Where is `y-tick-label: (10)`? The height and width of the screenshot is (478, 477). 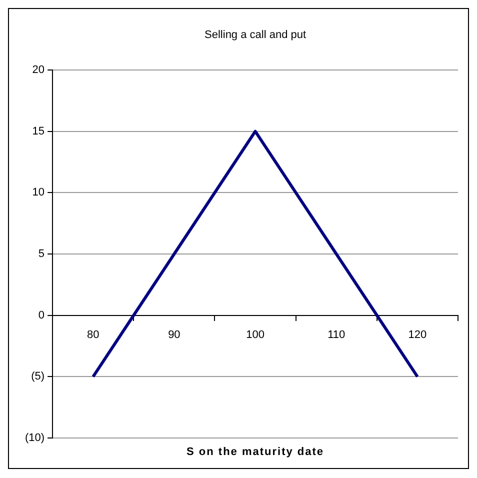 y-tick-label: (10) is located at coordinates (35, 438).